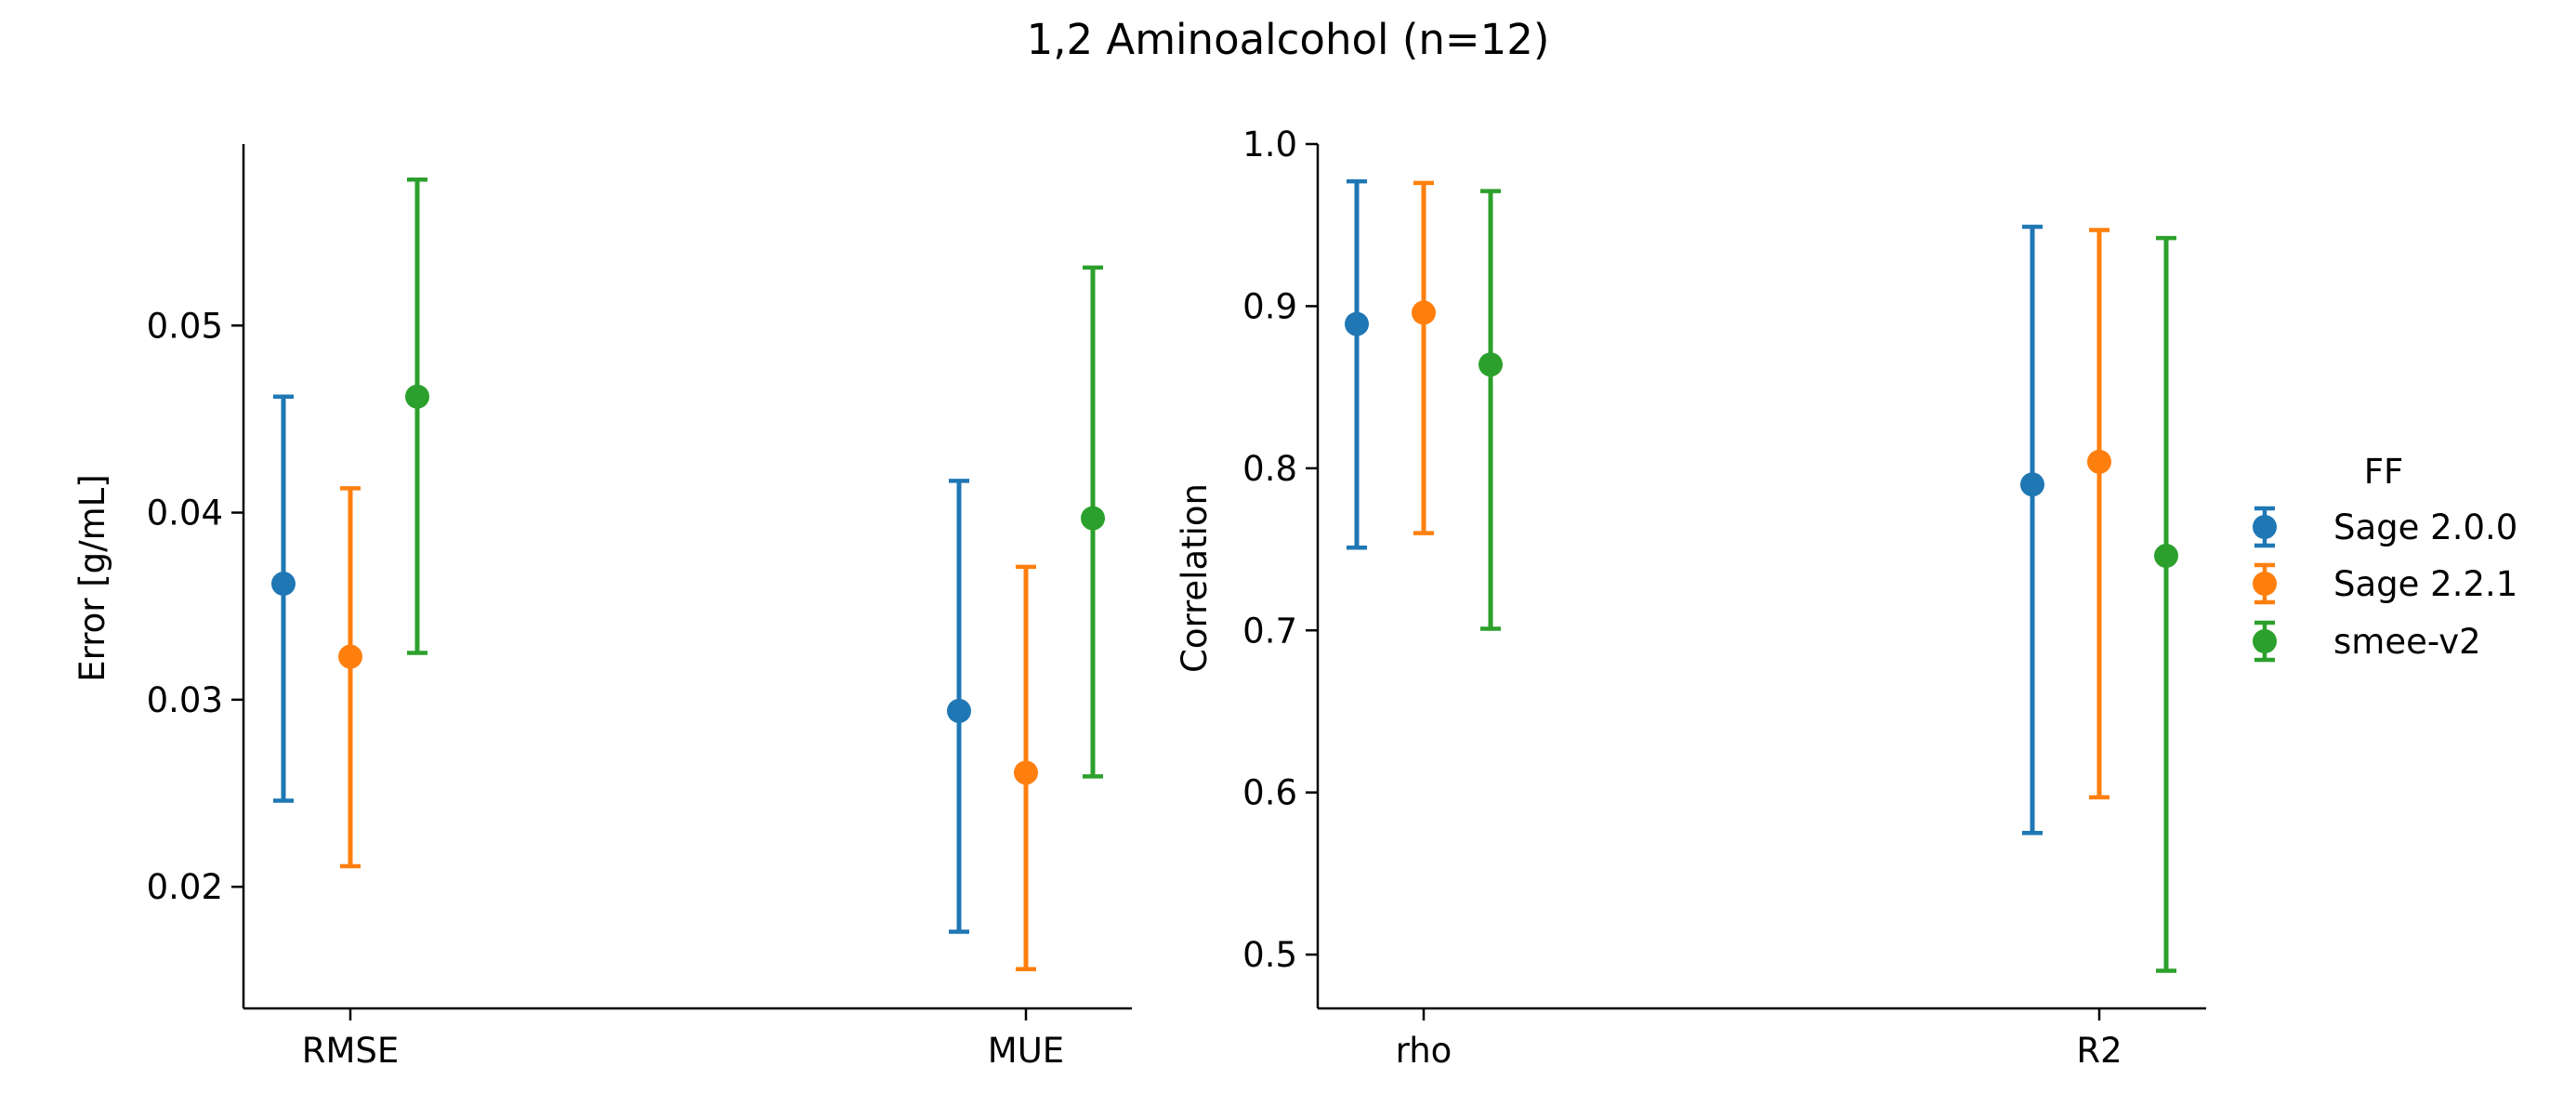  I want to click on legend-entry: smee-v2, so click(2367, 641).